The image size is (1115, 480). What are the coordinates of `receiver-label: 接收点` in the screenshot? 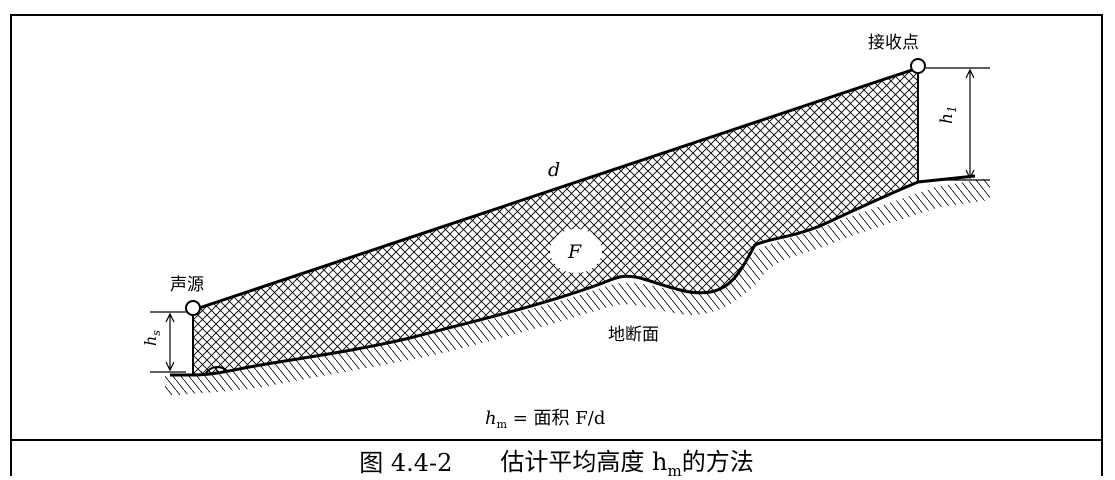 It's located at (893, 43).